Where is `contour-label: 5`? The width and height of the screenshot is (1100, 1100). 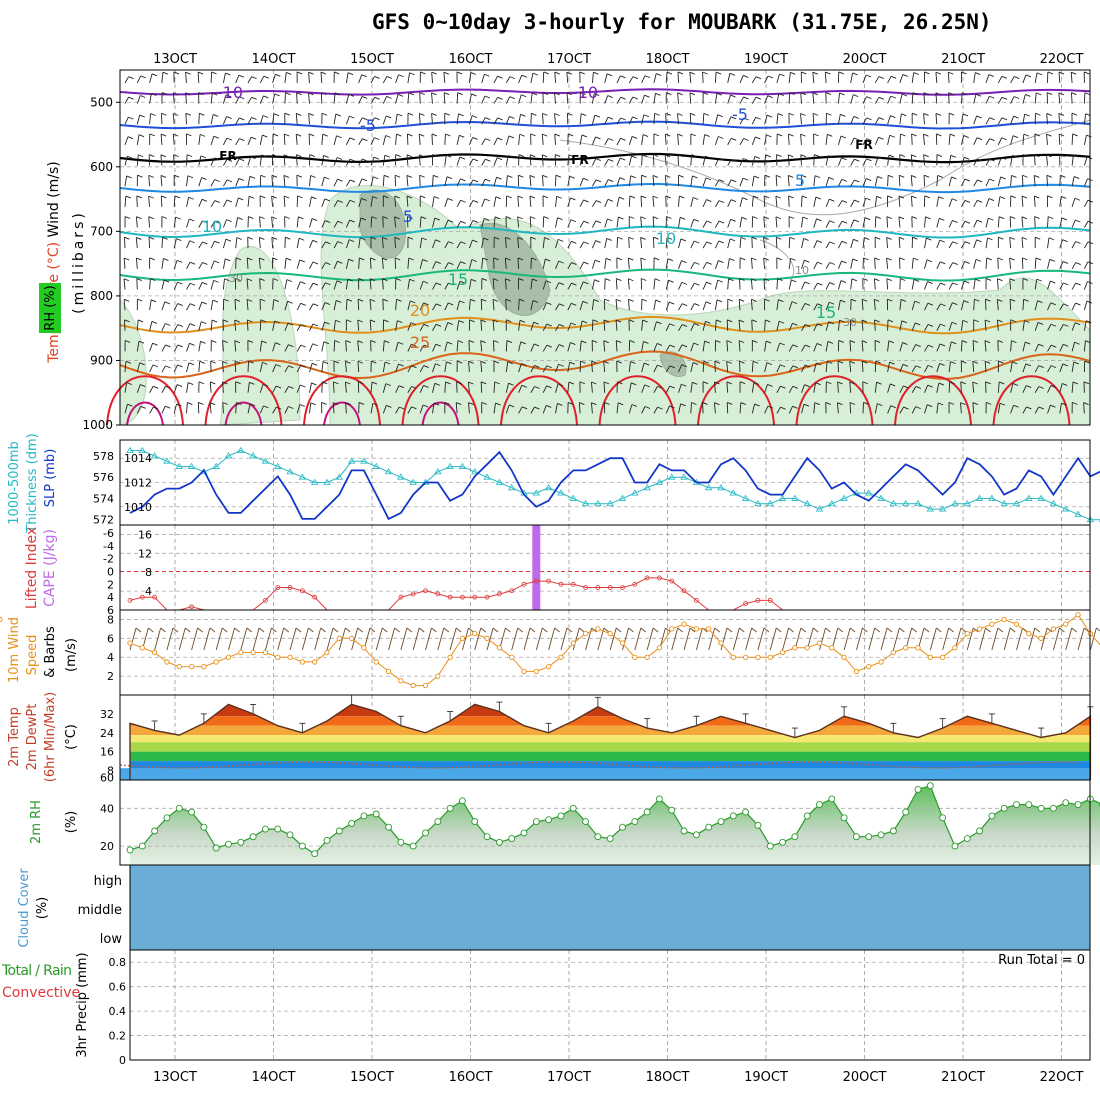 contour-label: 5 is located at coordinates (408, 216).